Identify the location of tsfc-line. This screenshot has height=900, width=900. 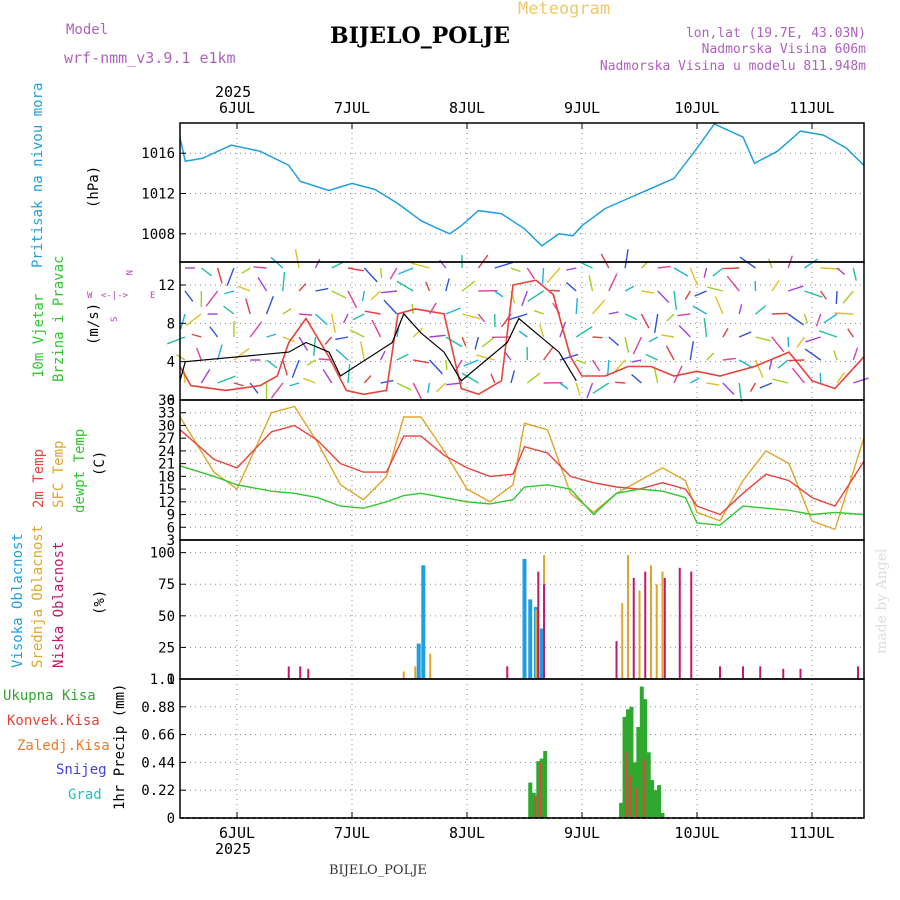
(522, 468).